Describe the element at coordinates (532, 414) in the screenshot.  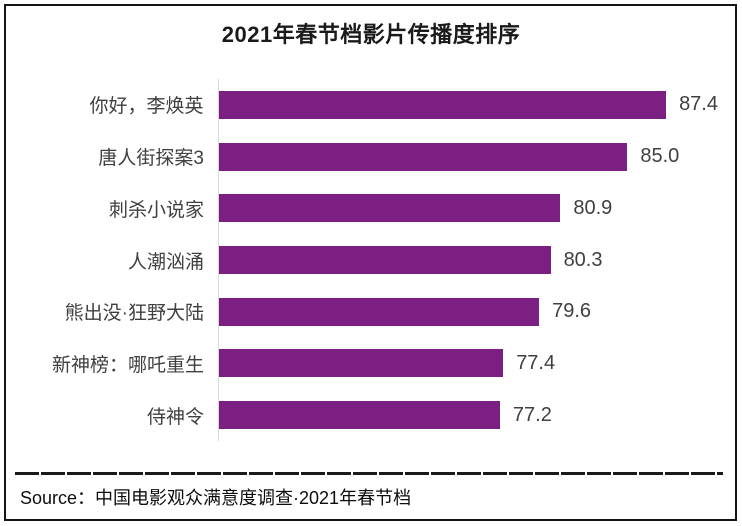
I see `value-label: 77.2` at that location.